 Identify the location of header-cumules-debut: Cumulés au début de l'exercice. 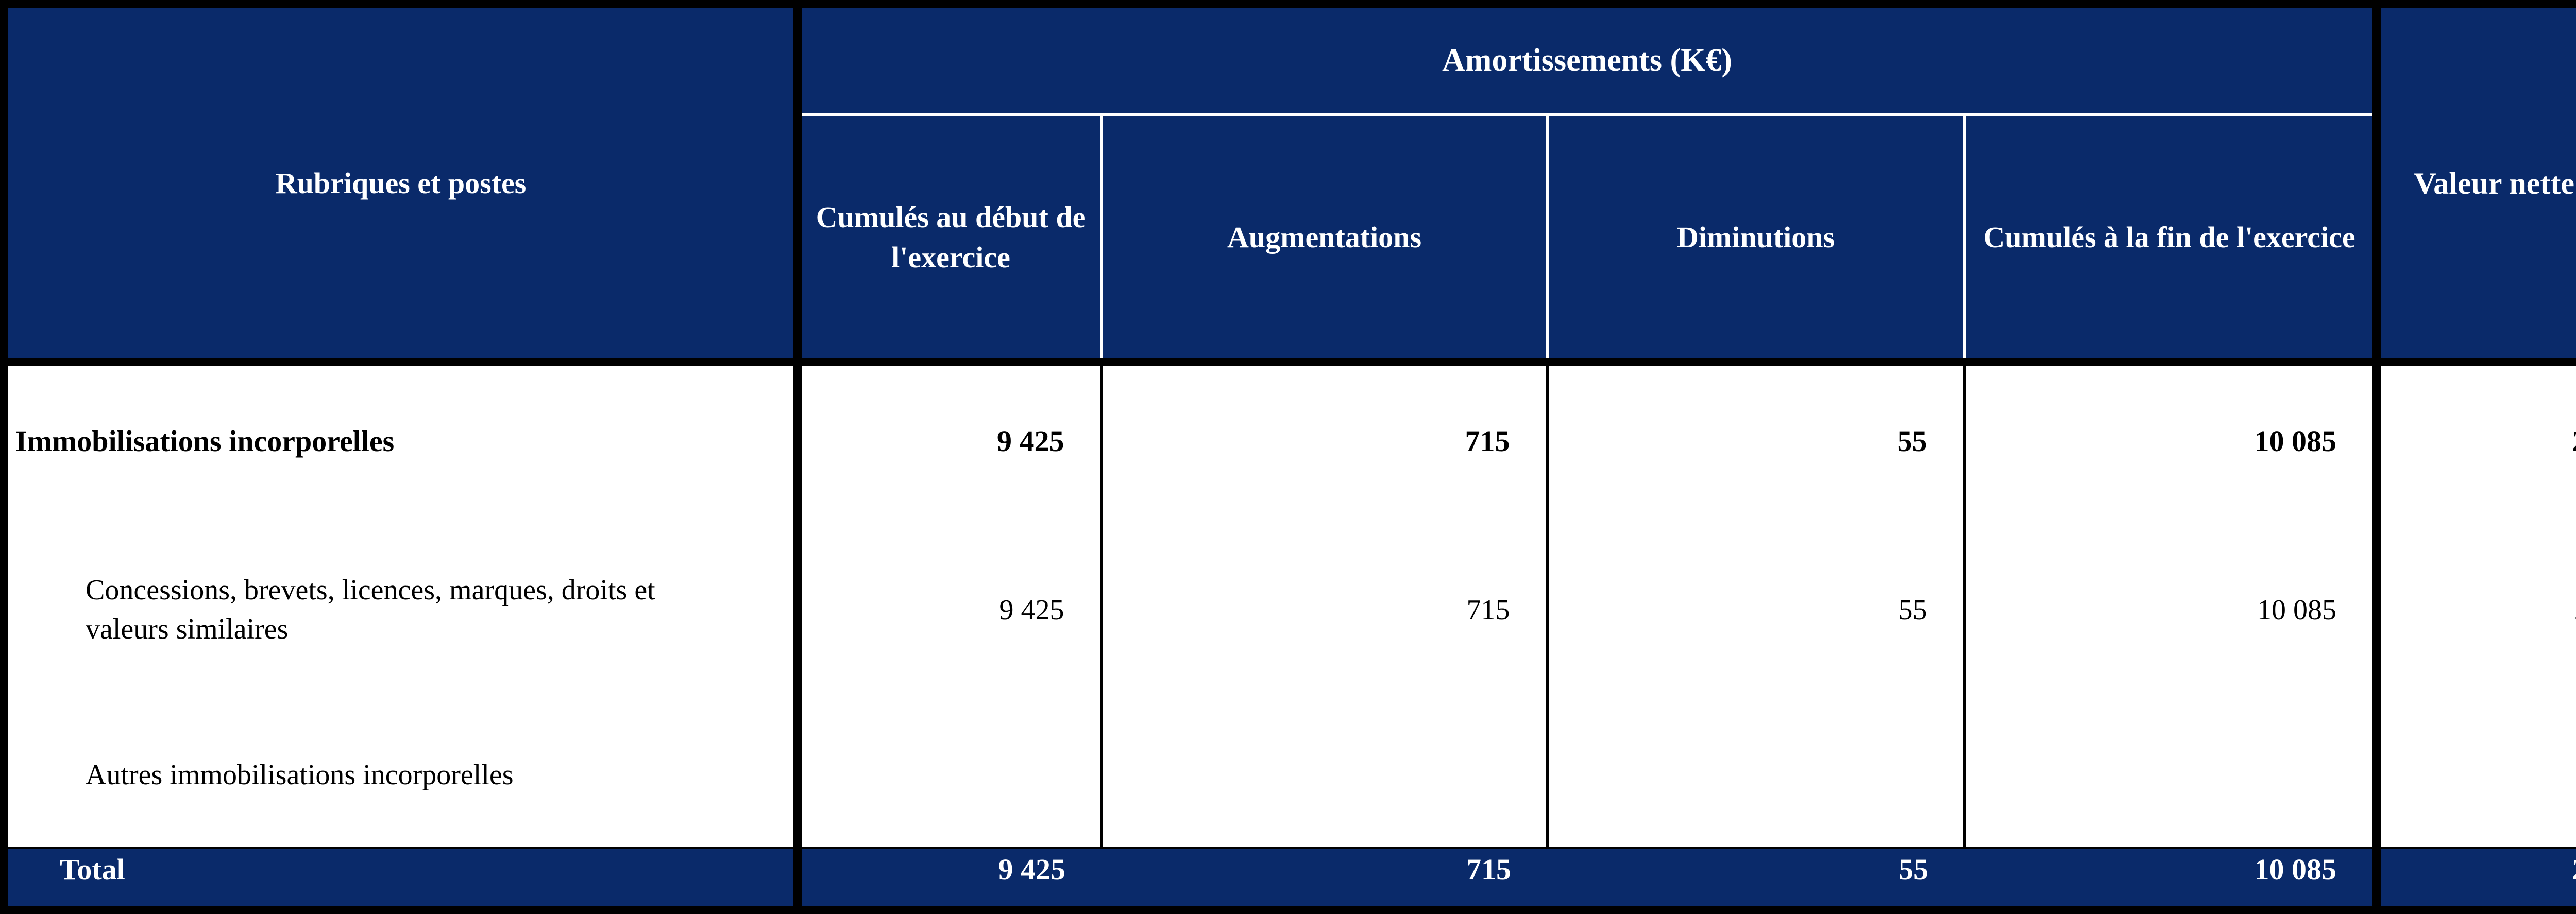
(951, 240).